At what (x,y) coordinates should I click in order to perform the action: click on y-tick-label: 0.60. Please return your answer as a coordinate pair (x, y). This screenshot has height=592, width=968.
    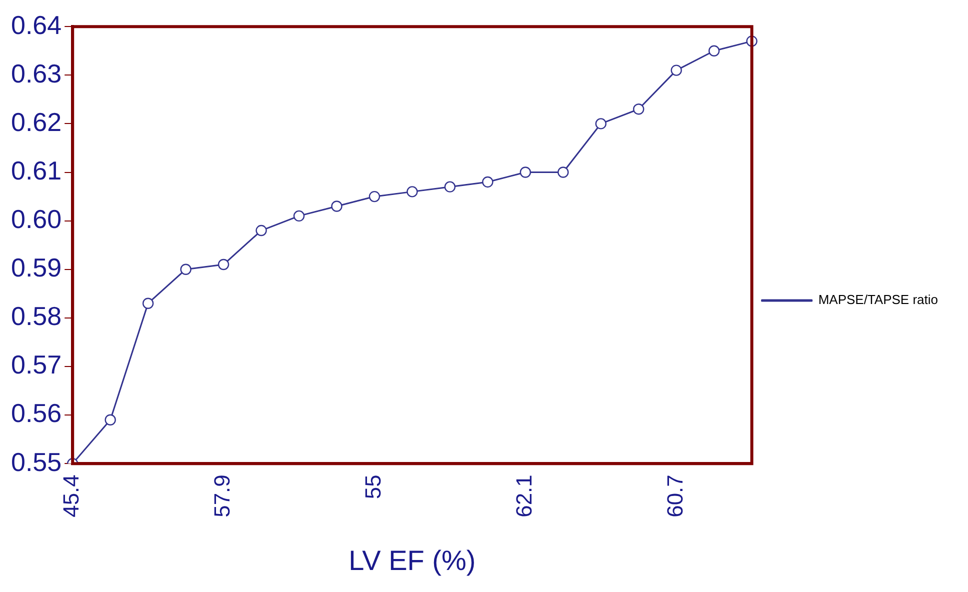
    Looking at the image, I should click on (36, 219).